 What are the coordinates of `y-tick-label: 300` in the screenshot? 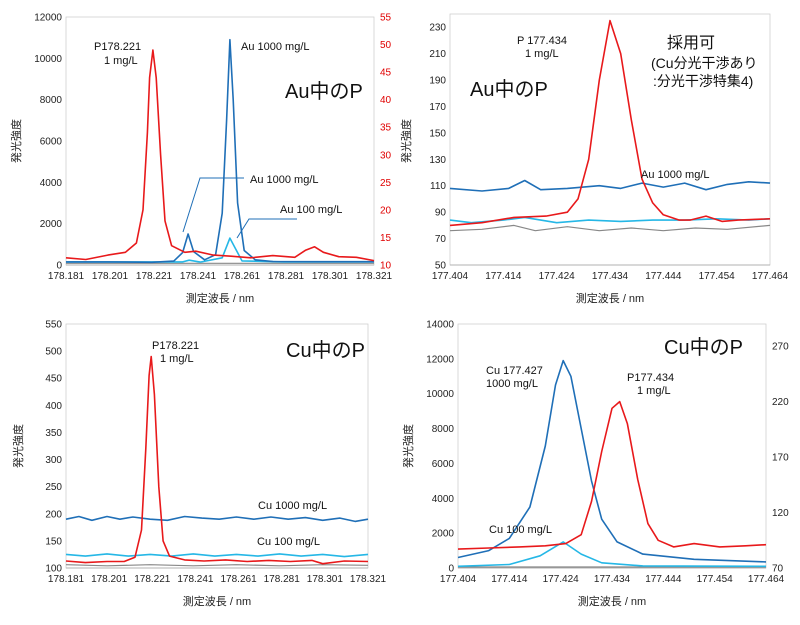 It's located at (53, 460).